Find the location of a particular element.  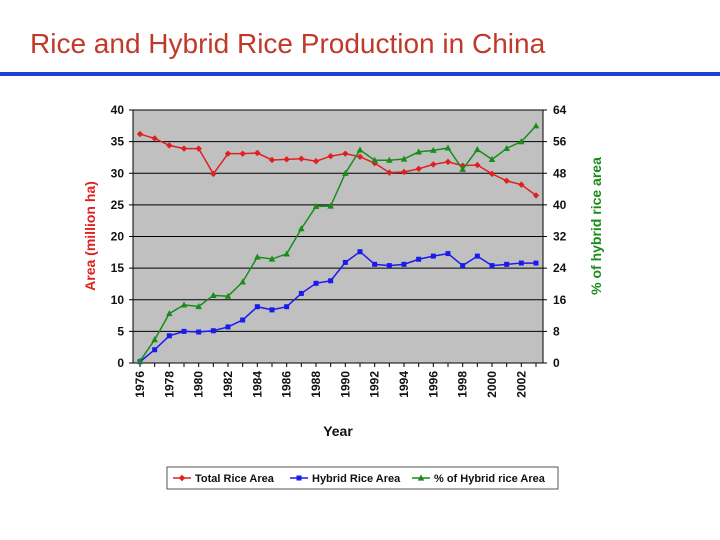

x-tick-label-1976: 1976 is located at coordinates (140, 384).